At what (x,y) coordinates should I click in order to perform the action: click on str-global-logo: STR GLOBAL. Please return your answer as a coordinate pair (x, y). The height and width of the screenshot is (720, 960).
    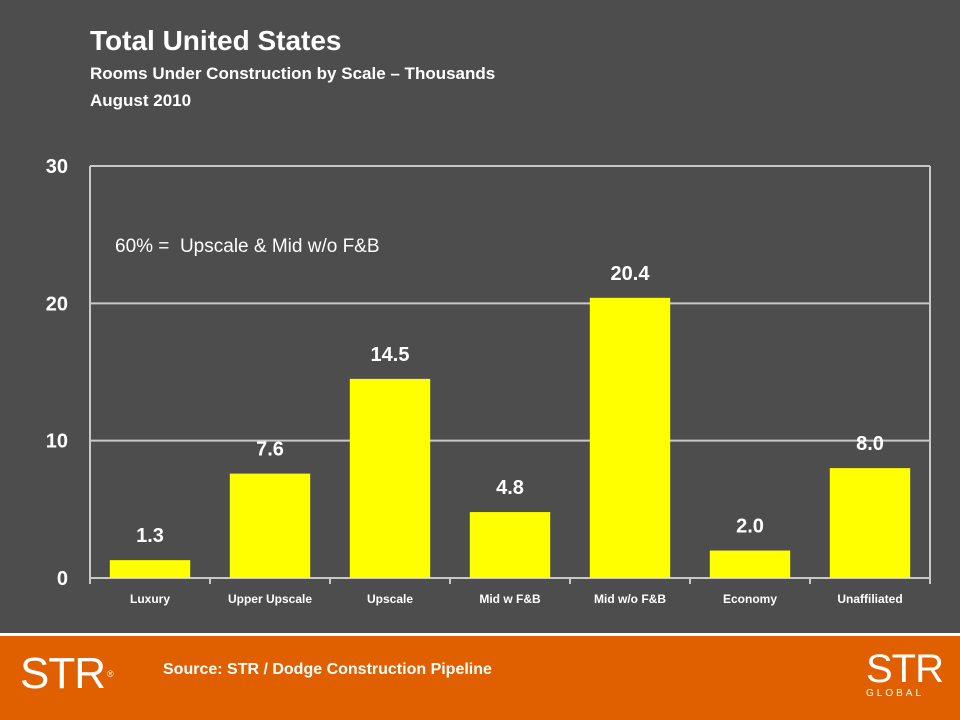
    Looking at the image, I should click on (905, 673).